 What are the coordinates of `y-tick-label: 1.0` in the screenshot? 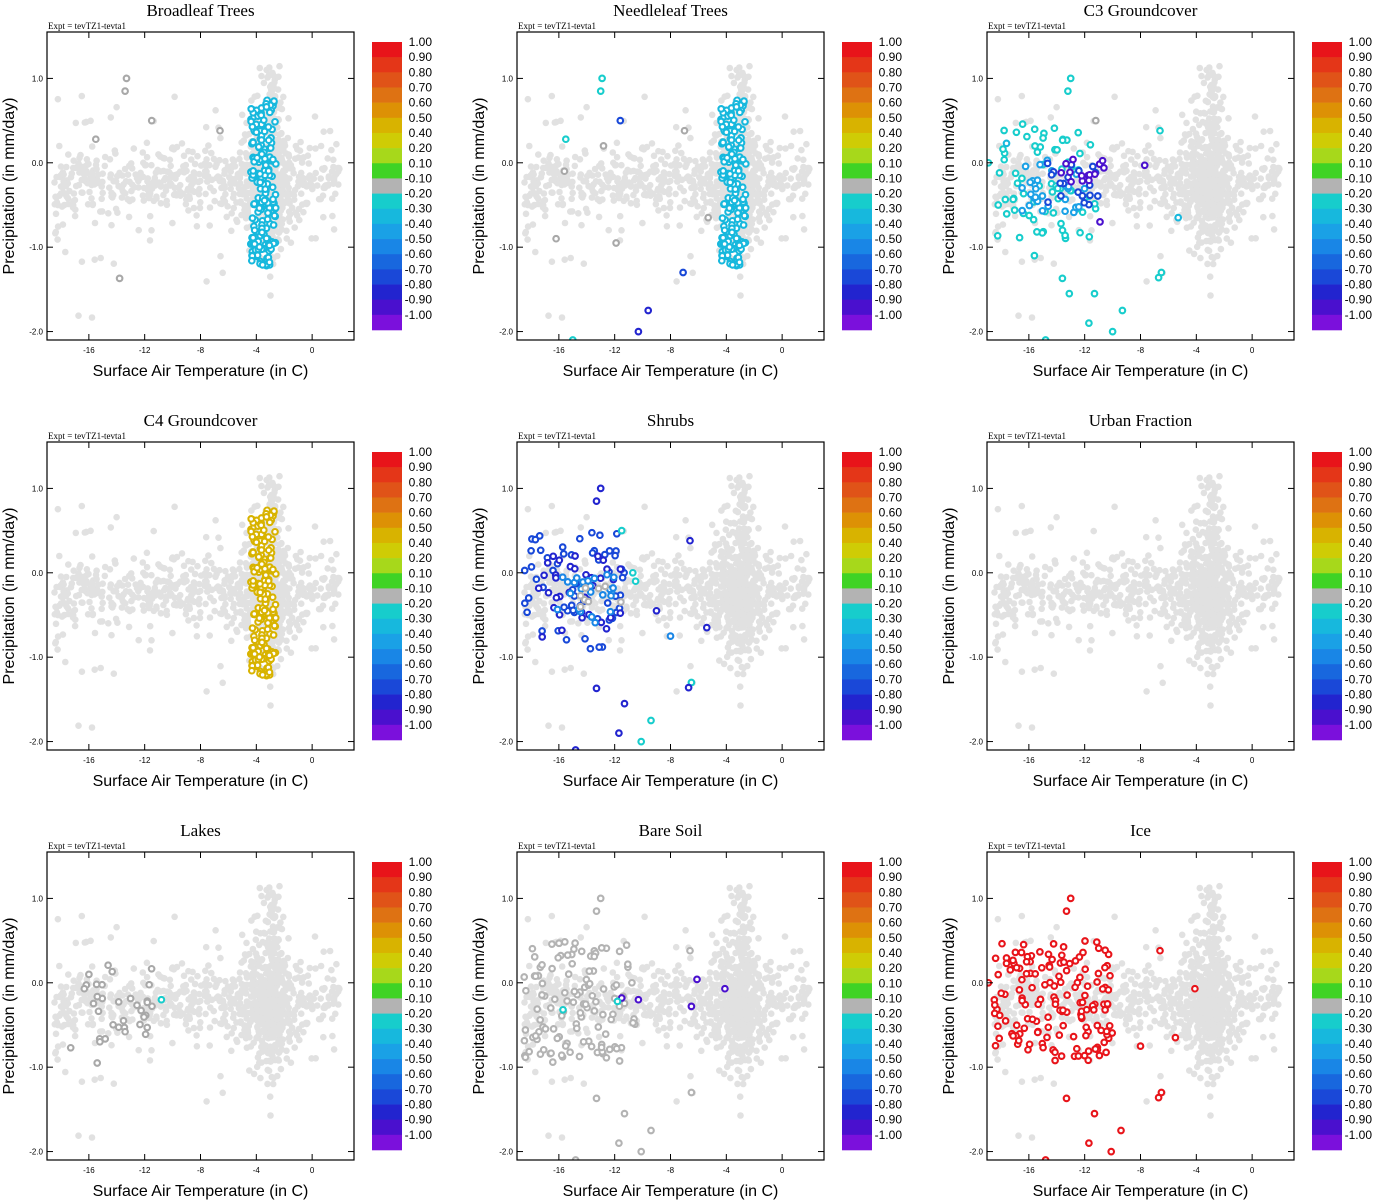 It's located at (508, 78).